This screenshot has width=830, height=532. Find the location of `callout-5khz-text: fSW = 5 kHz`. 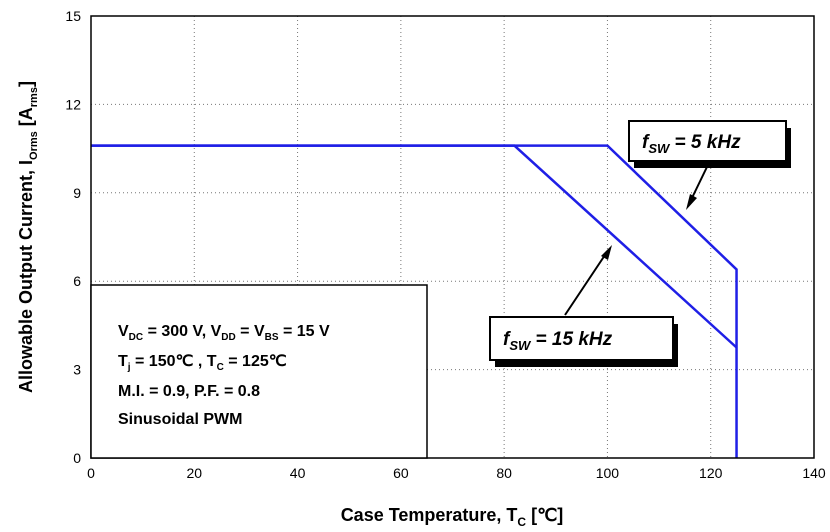

callout-5khz-text: fSW = 5 kHz is located at coordinates (691, 144).